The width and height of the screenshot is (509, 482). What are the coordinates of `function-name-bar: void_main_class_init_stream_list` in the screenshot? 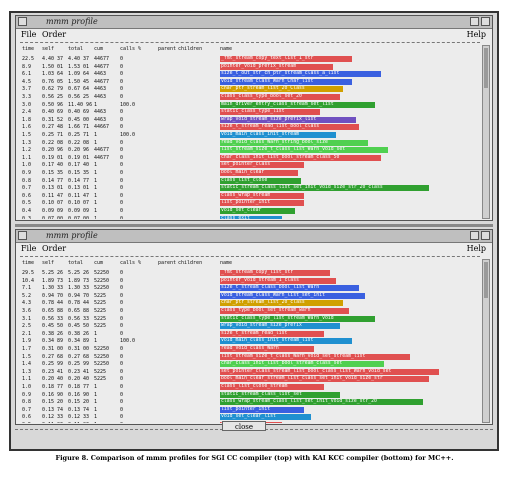 It's located at (286, 341).